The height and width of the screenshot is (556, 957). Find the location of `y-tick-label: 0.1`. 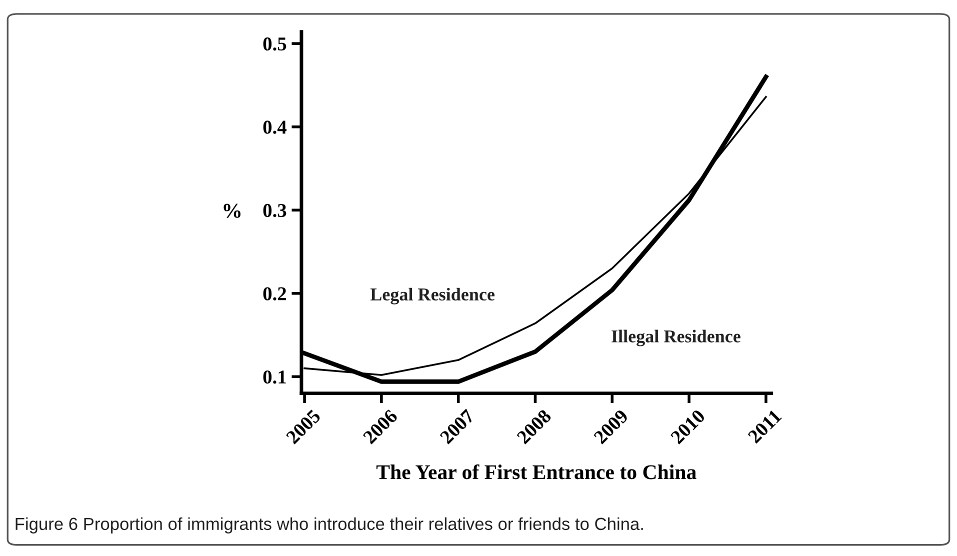

y-tick-label: 0.1 is located at coordinates (274, 377).